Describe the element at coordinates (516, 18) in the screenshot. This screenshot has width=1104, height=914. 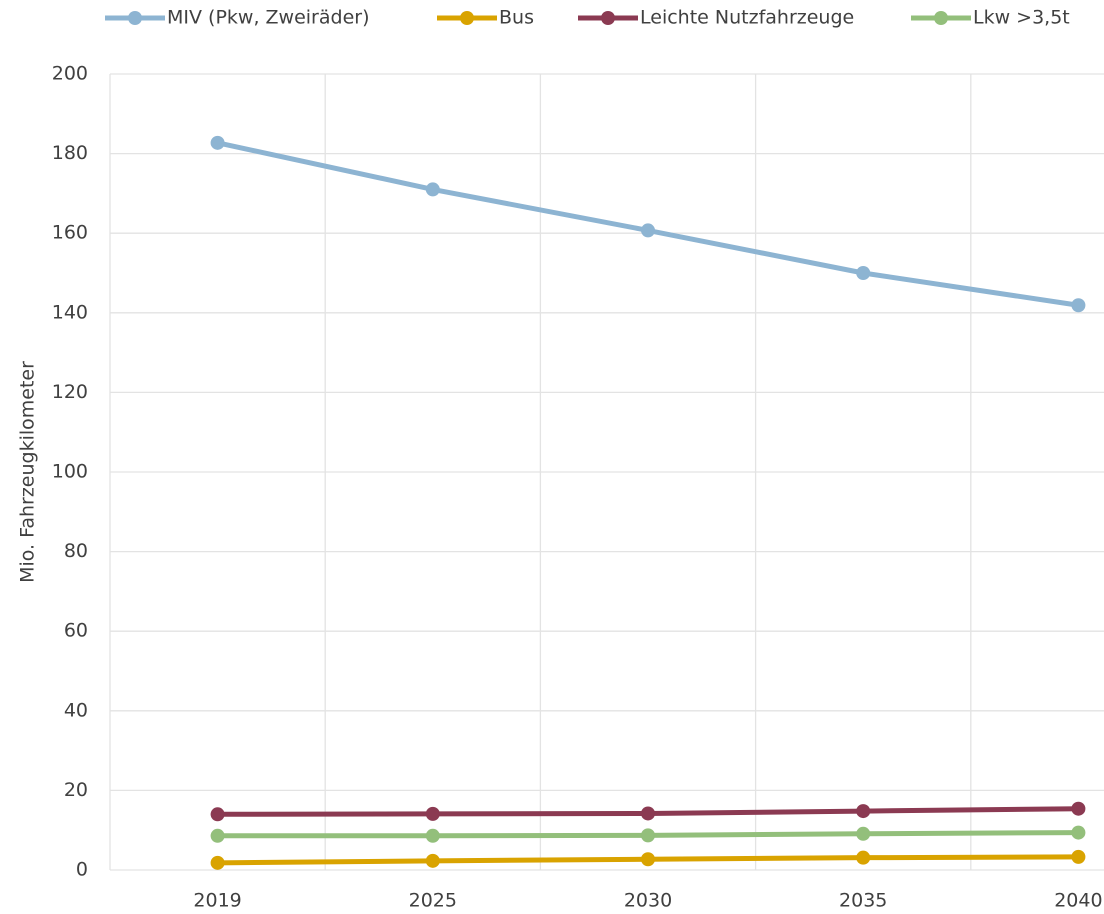
I see `legend-label: Bus` at that location.